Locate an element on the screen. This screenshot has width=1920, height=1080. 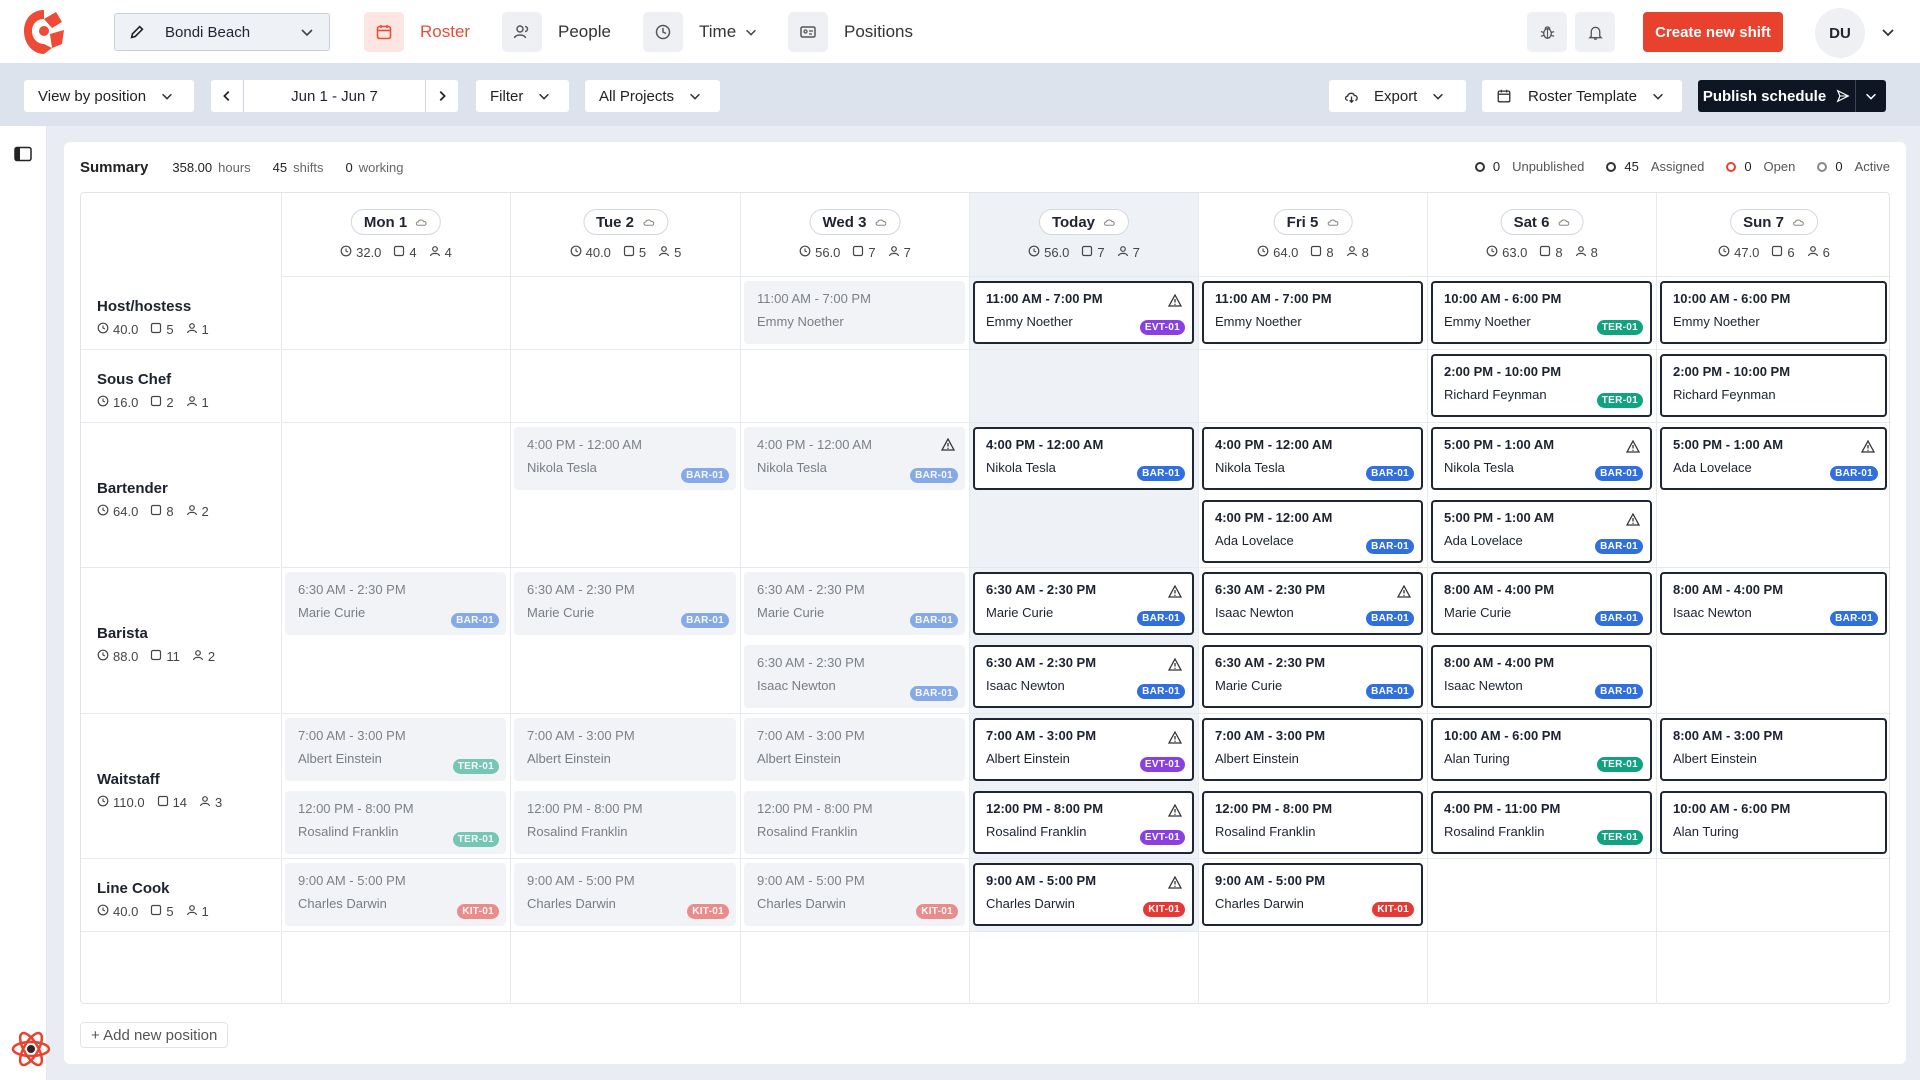
chevron-down-icon is located at coordinates (1888, 32).